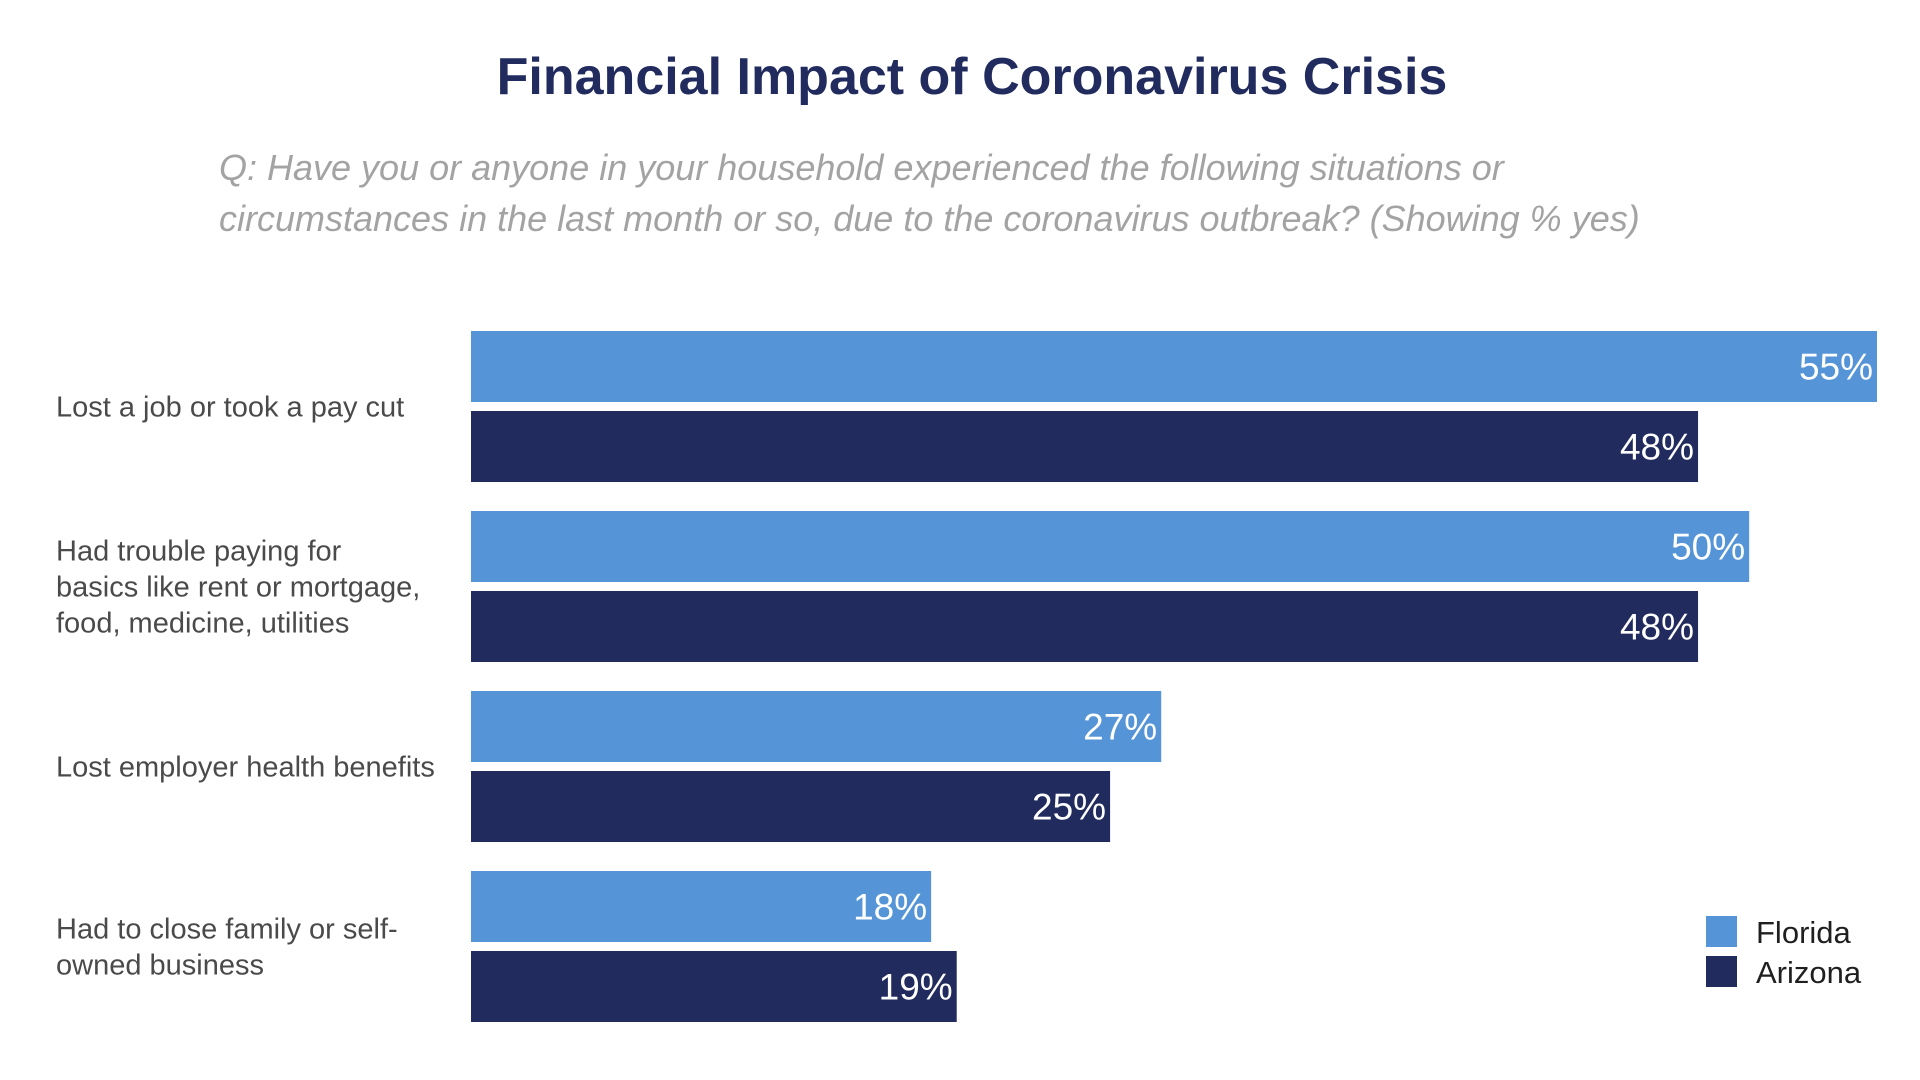  I want to click on category-label-line: Had to close family or self-, so click(227, 930).